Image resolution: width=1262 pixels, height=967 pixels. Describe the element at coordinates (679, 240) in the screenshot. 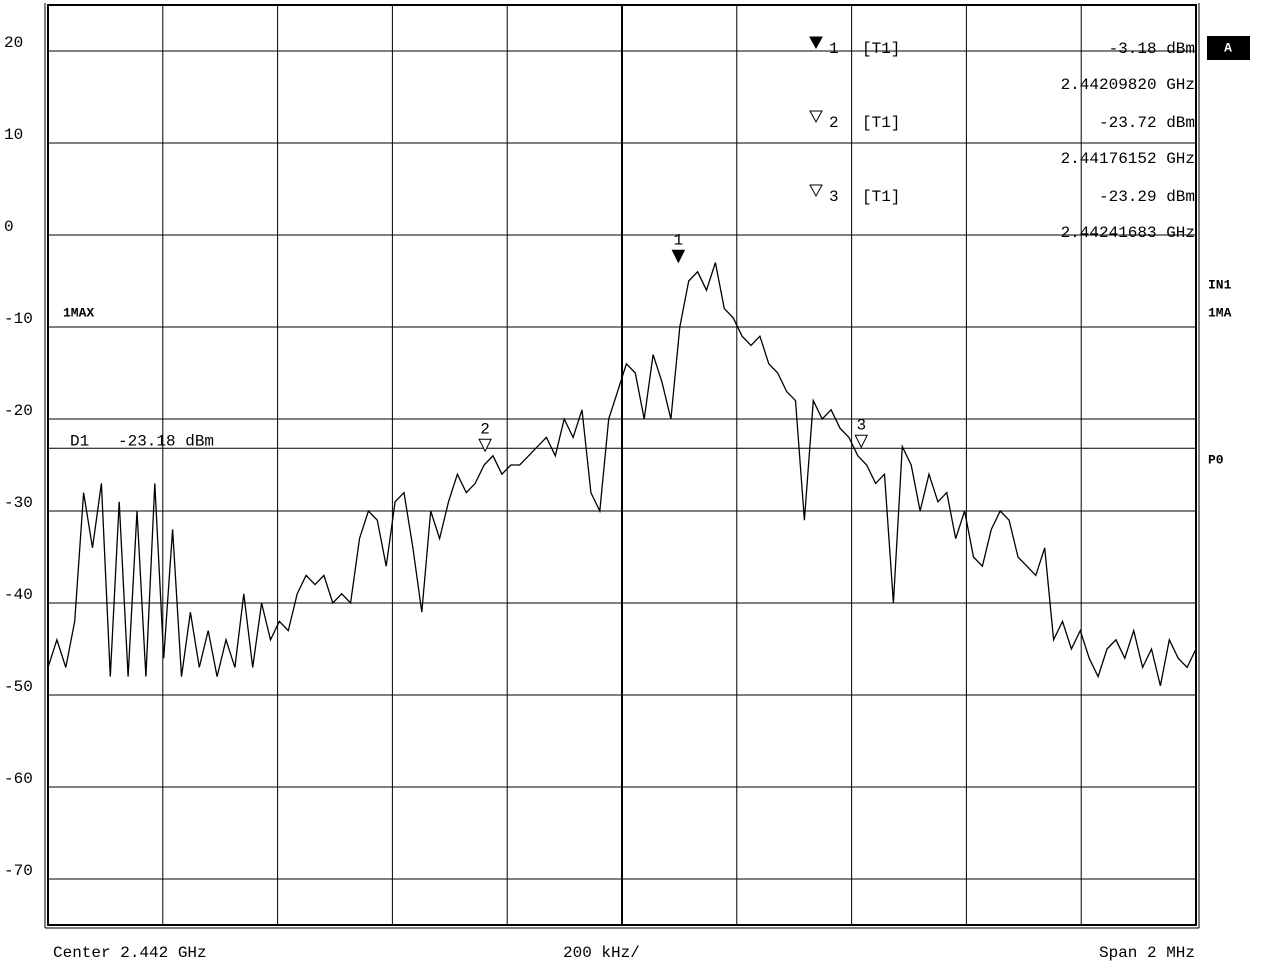

I see `marker-id: 1` at that location.